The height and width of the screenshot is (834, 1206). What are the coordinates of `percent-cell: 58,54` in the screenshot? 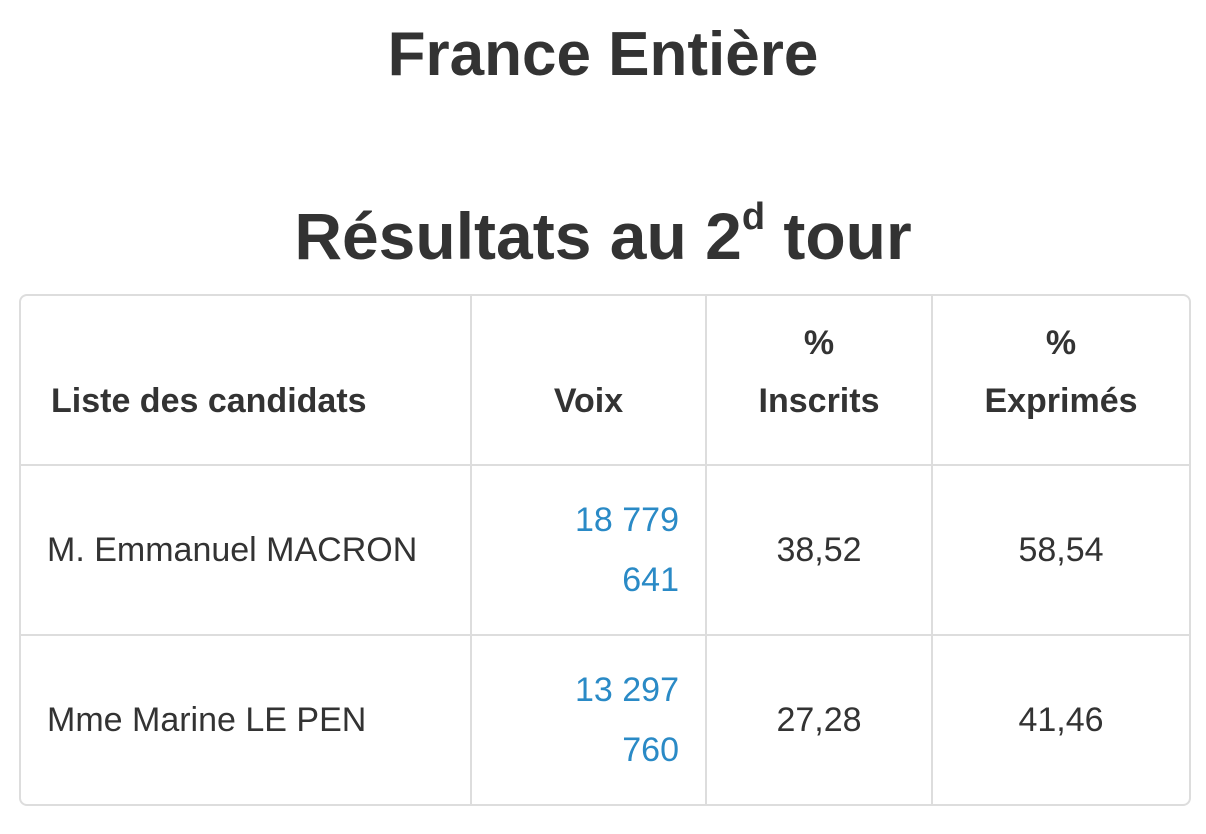 It's located at (1060, 551).